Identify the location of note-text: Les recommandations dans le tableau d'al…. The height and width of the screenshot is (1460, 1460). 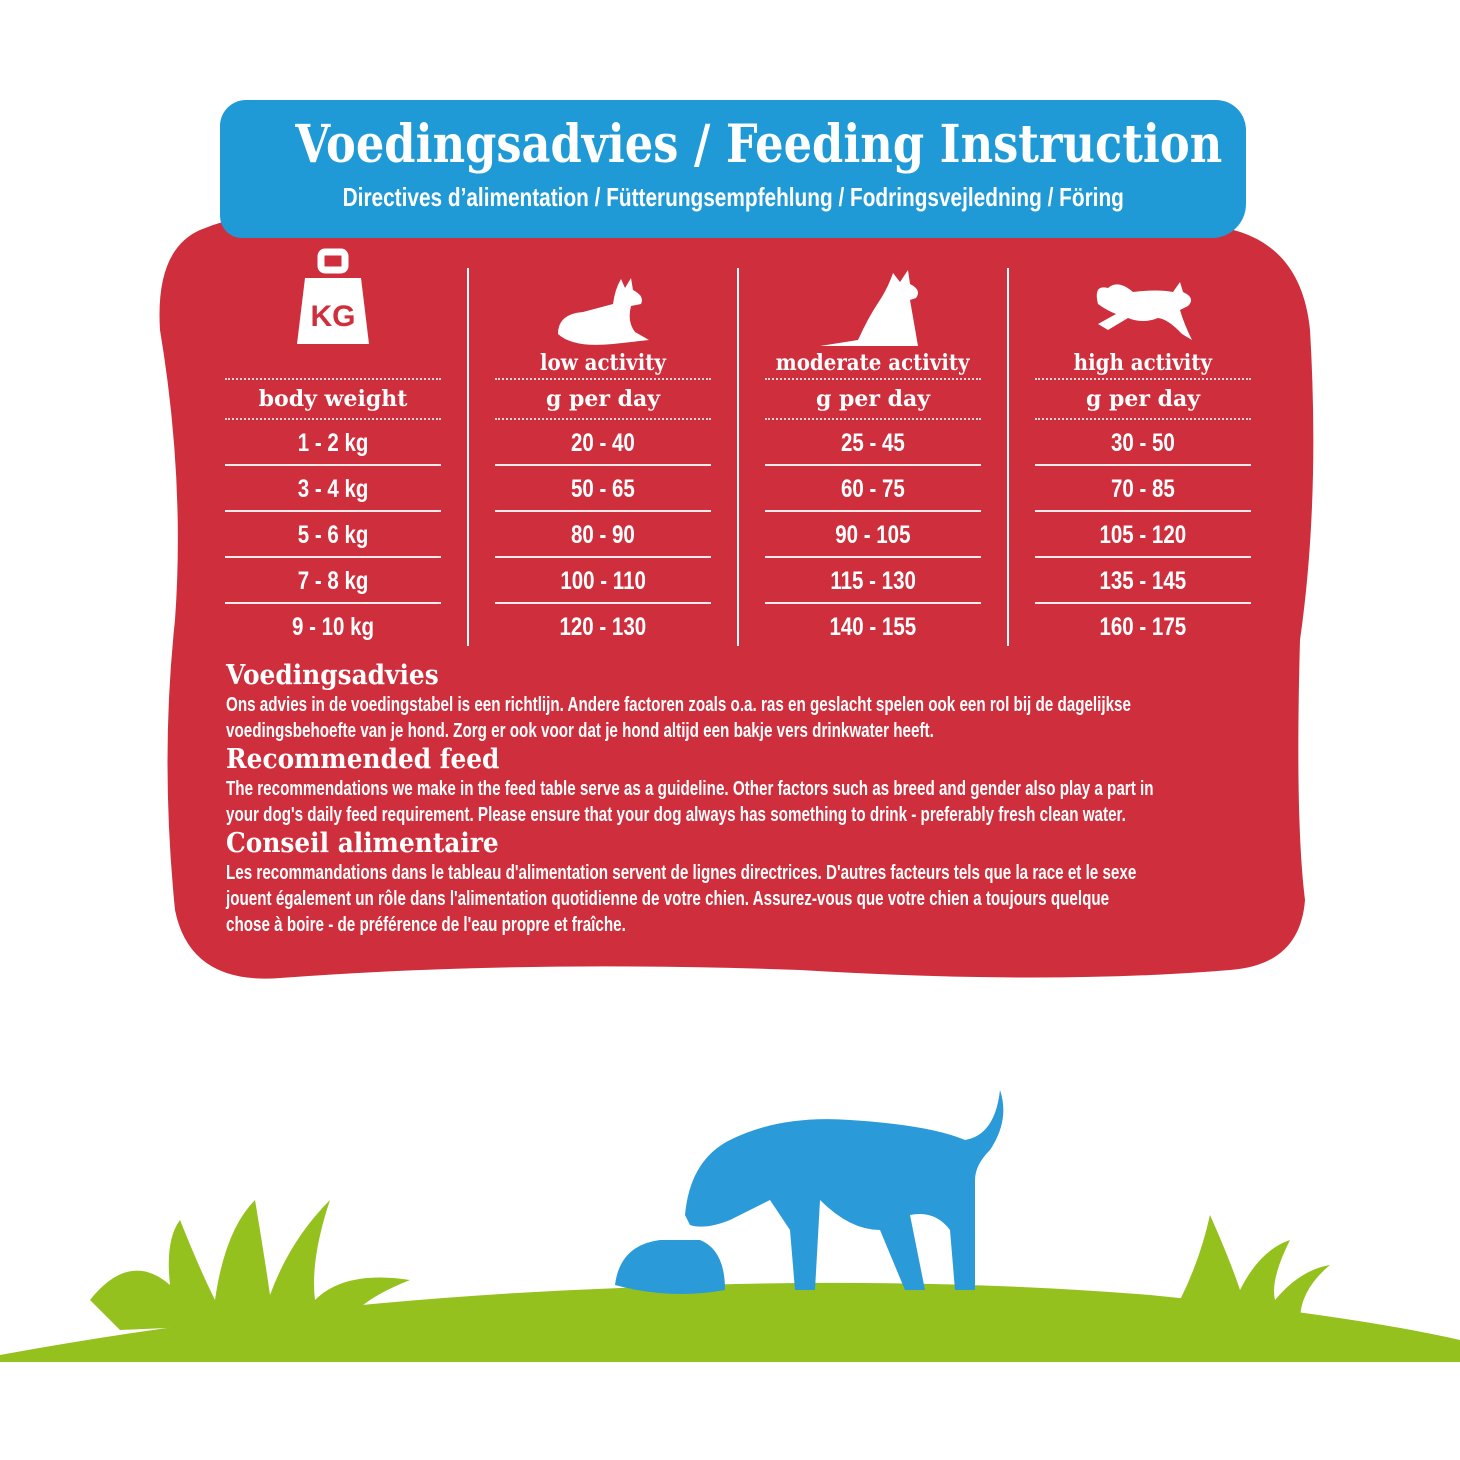
(681, 873).